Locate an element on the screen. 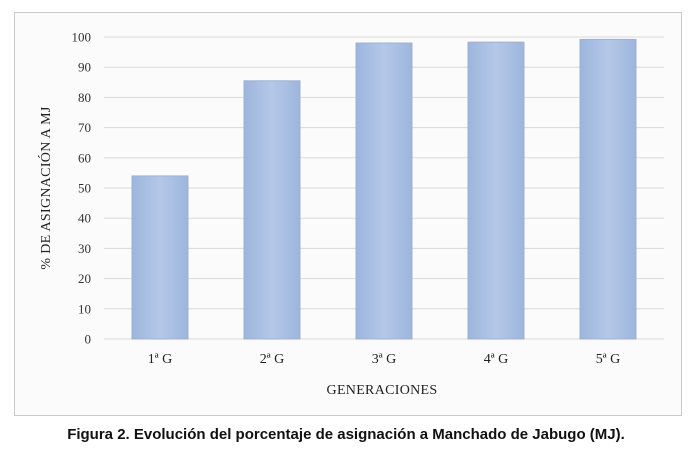 The width and height of the screenshot is (692, 470). y-tick-label: 50 is located at coordinates (84, 188).